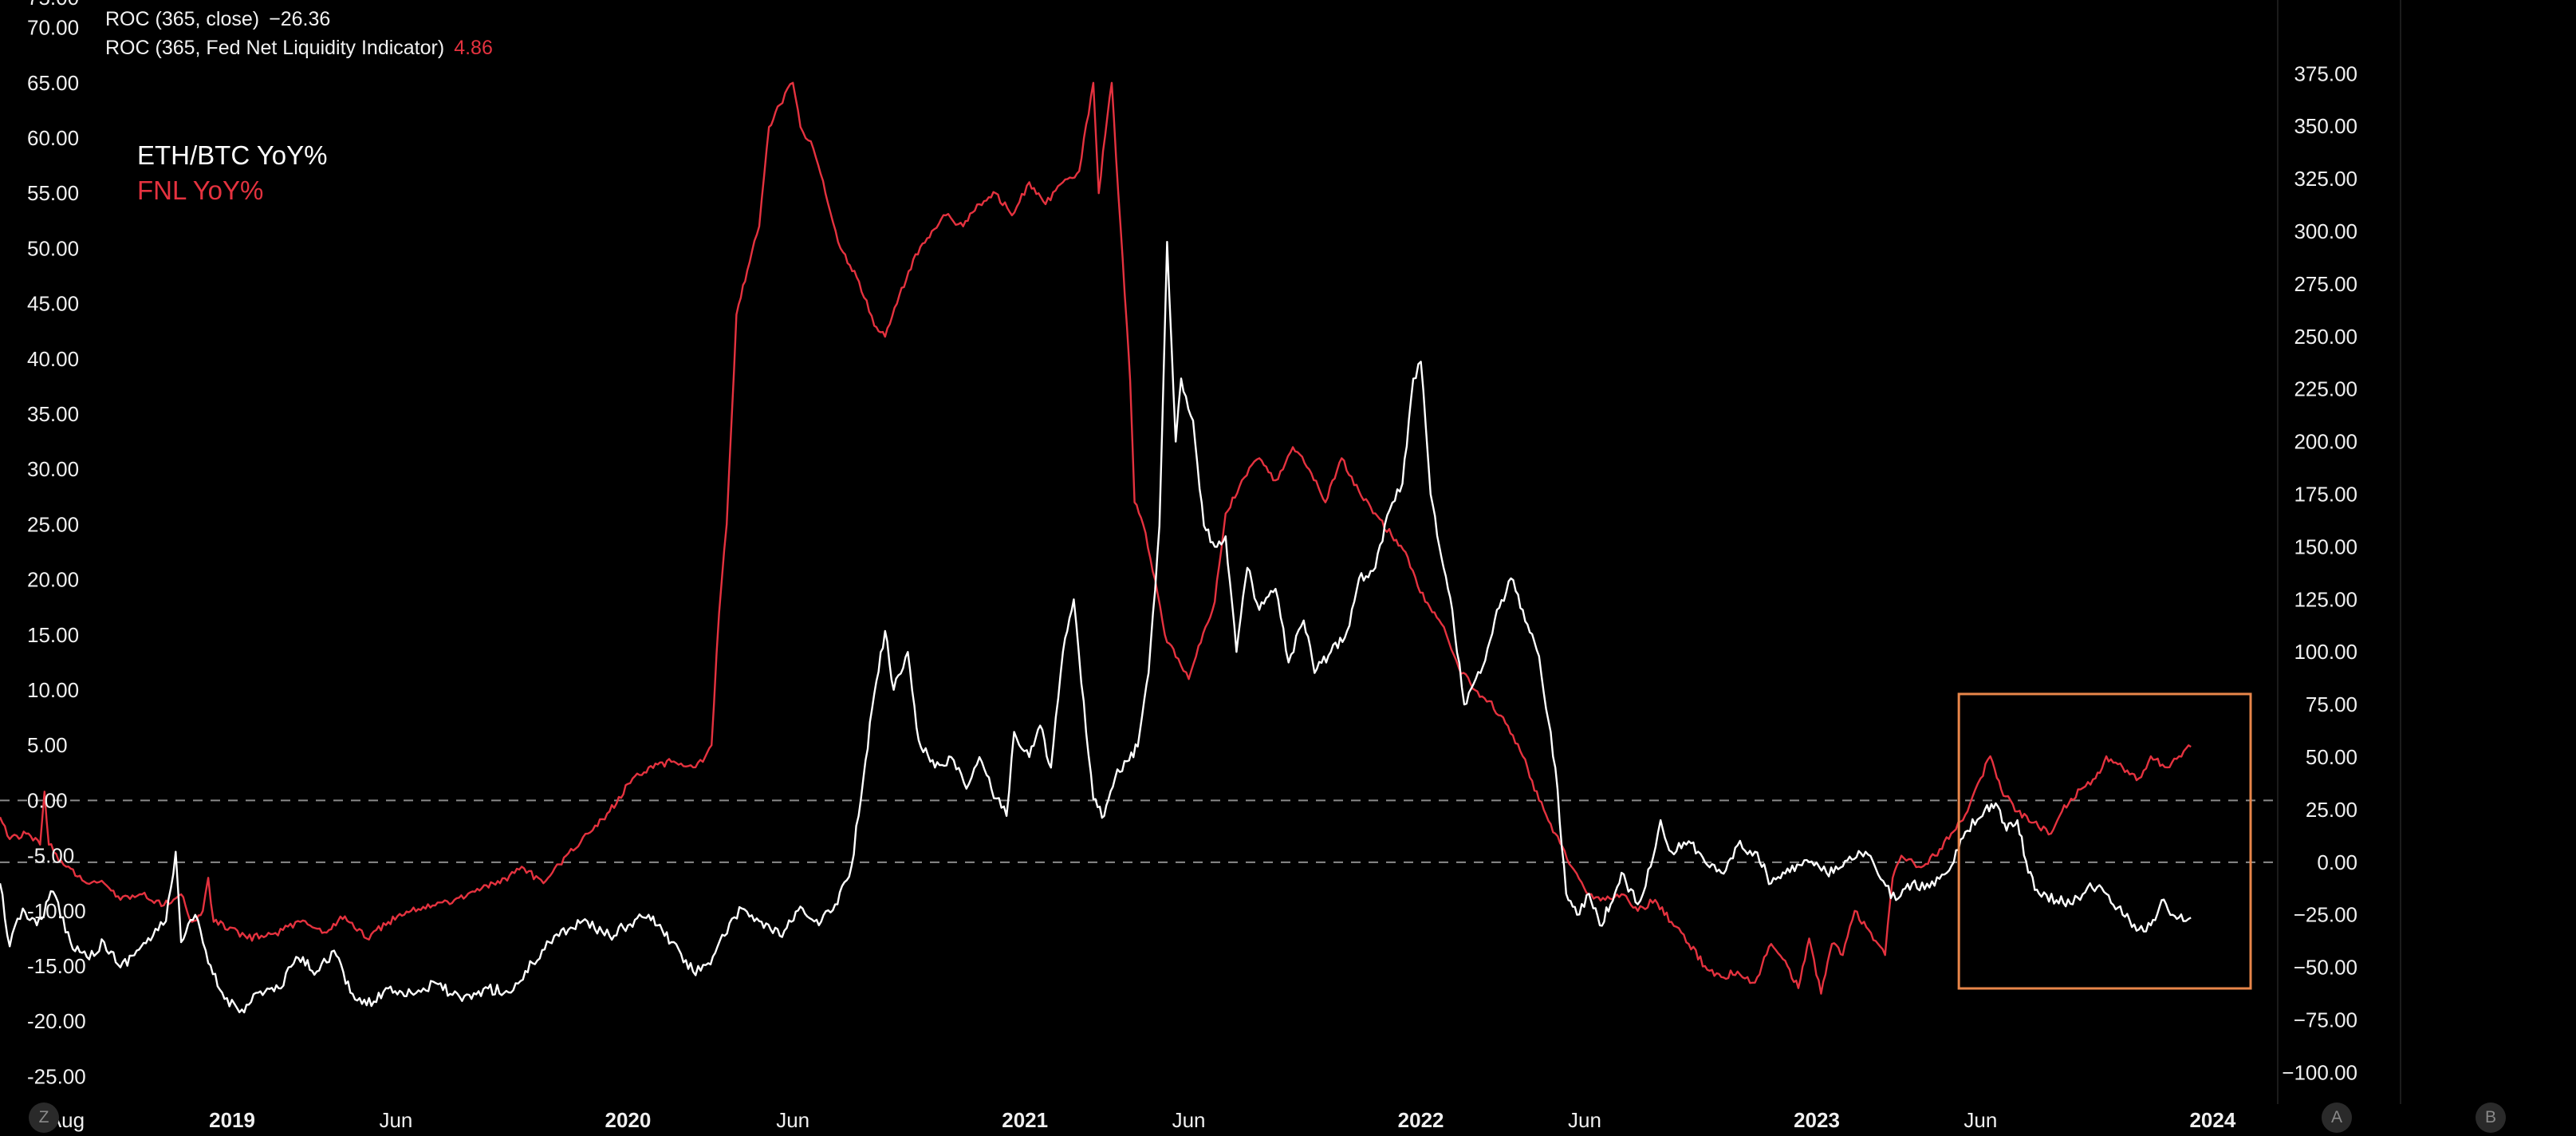  Describe the element at coordinates (2337, 862) in the screenshot. I see `right-axis-tick-label: 0.00` at that location.